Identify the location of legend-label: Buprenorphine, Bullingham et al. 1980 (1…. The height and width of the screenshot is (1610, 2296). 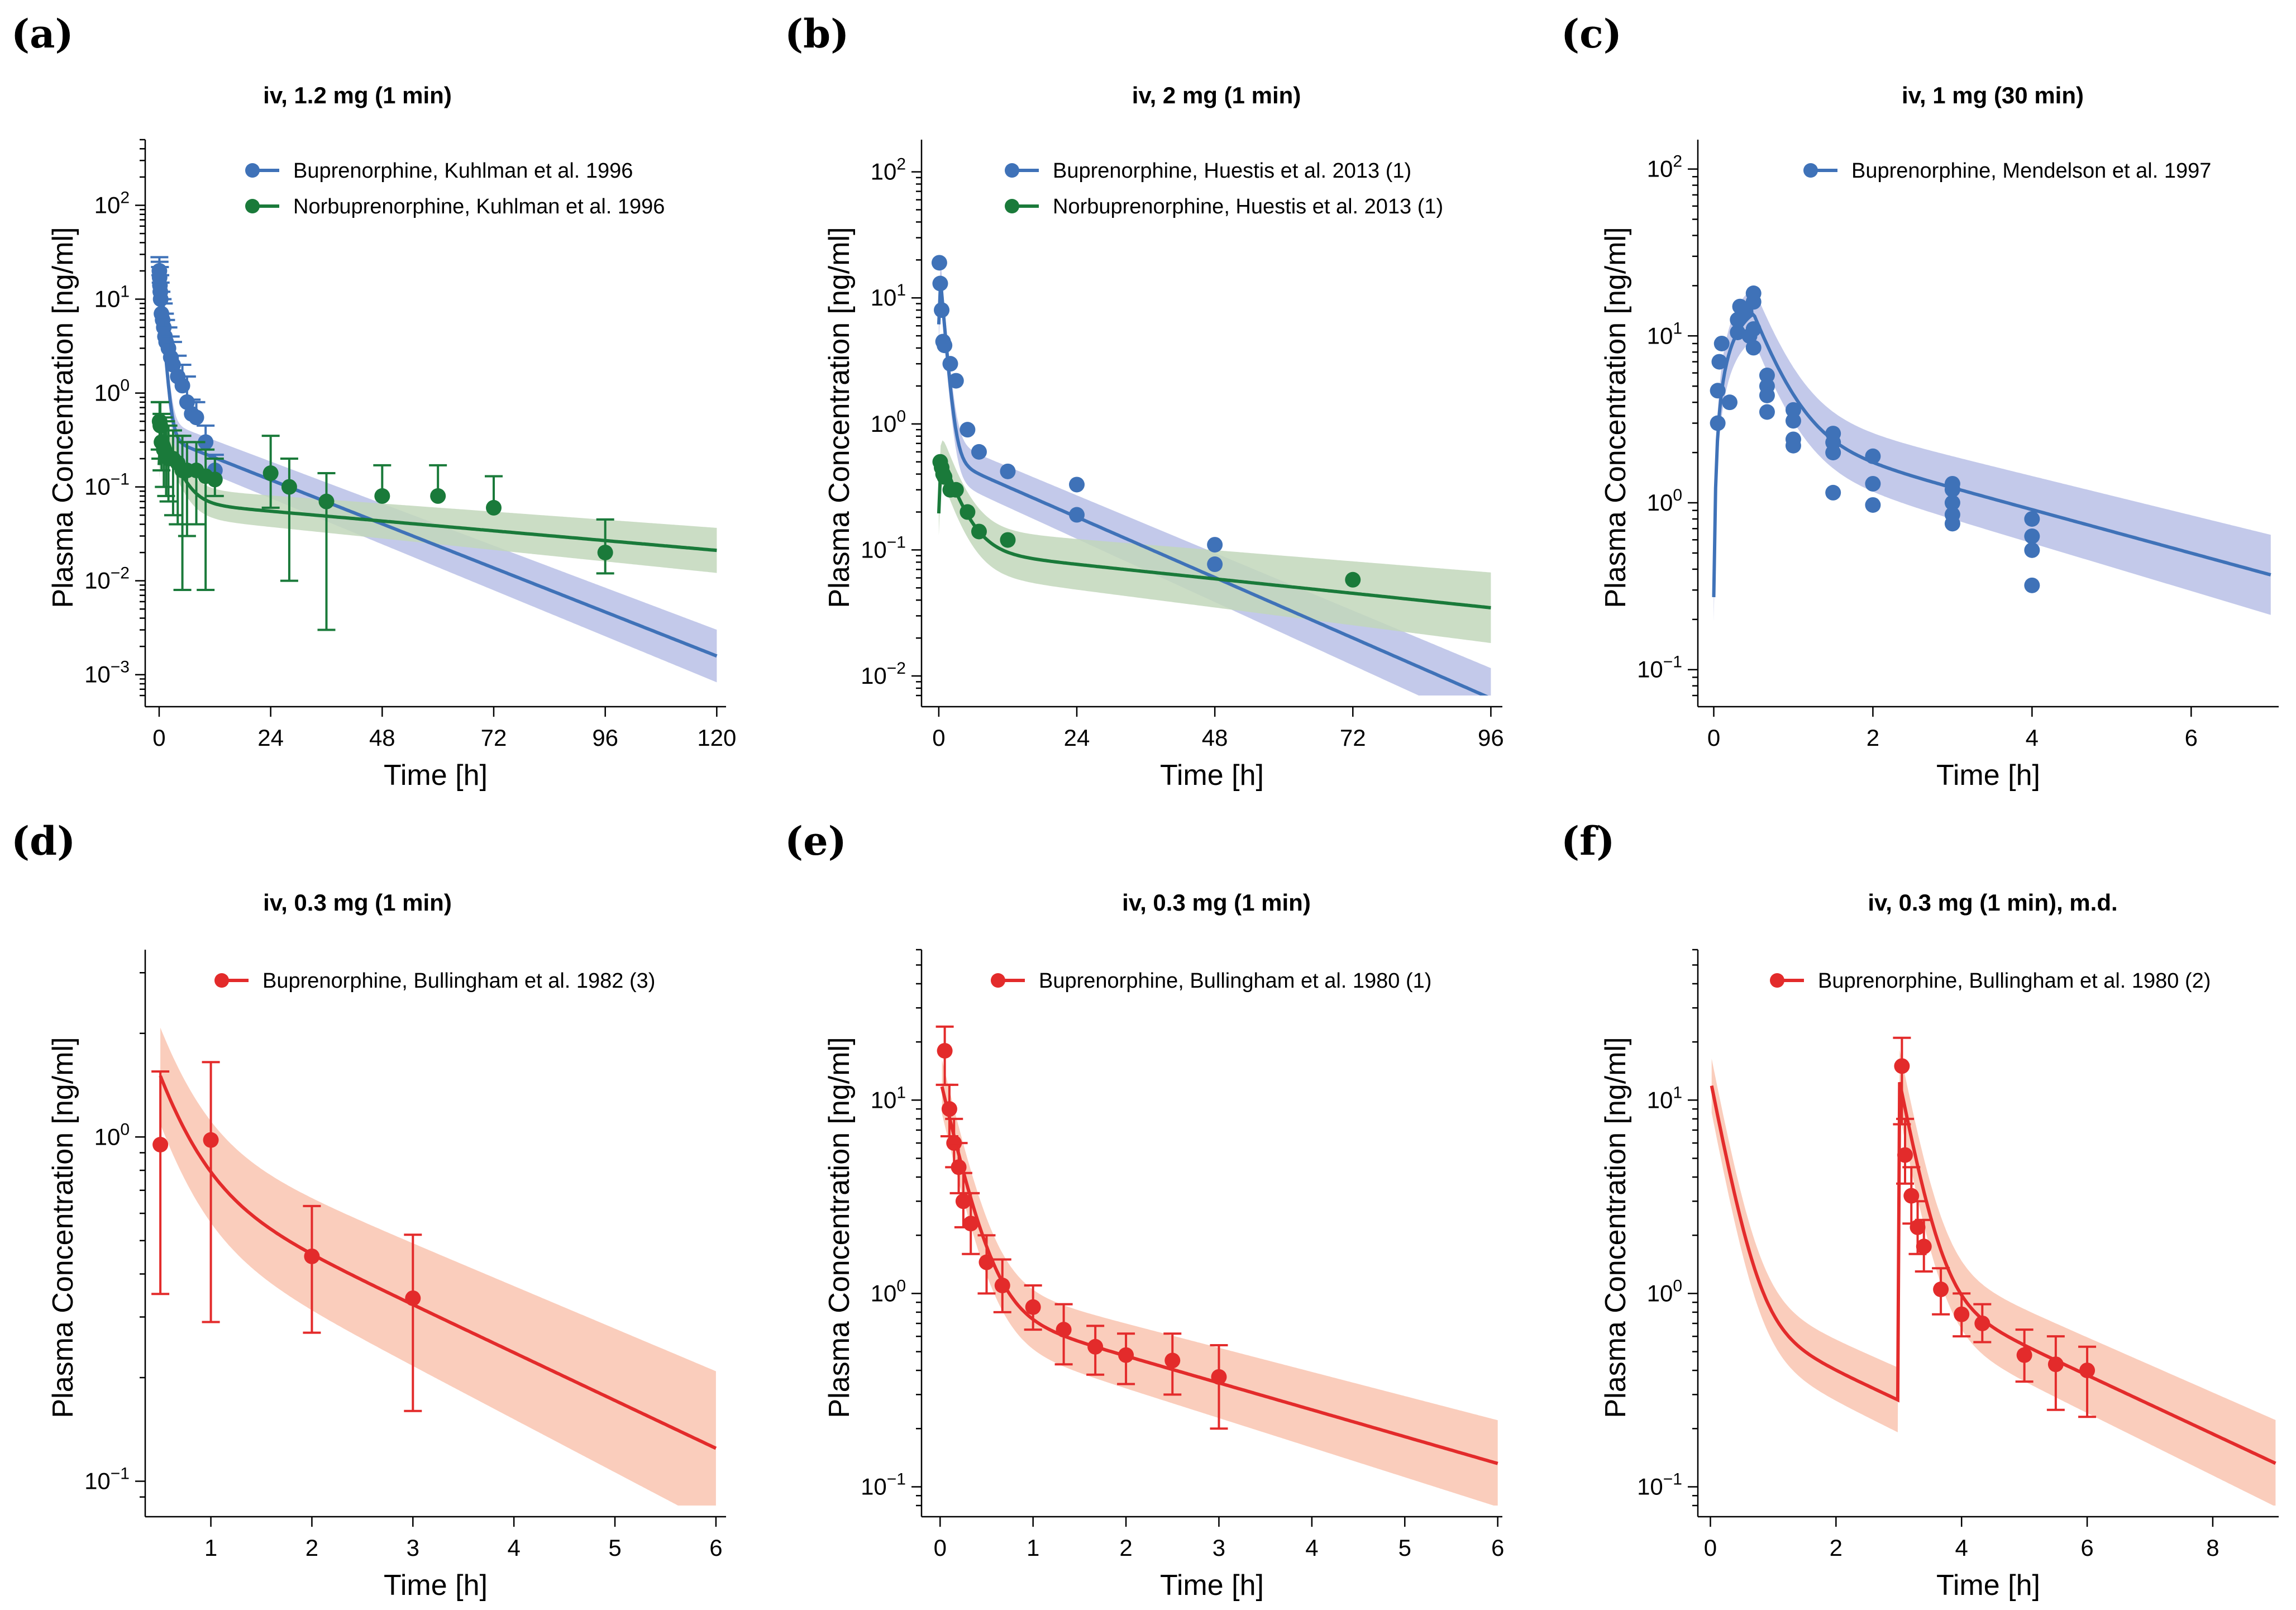
(1235, 981).